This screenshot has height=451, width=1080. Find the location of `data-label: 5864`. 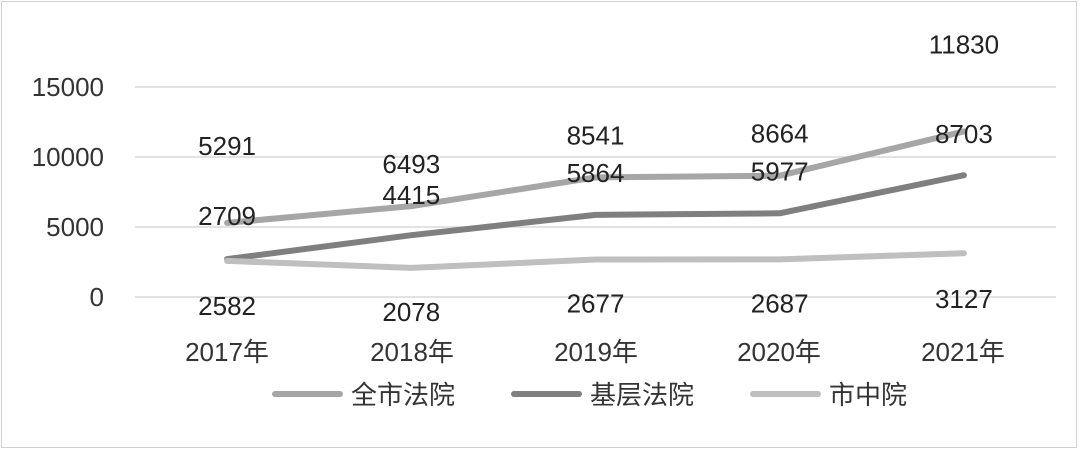

data-label: 5864 is located at coordinates (596, 173).